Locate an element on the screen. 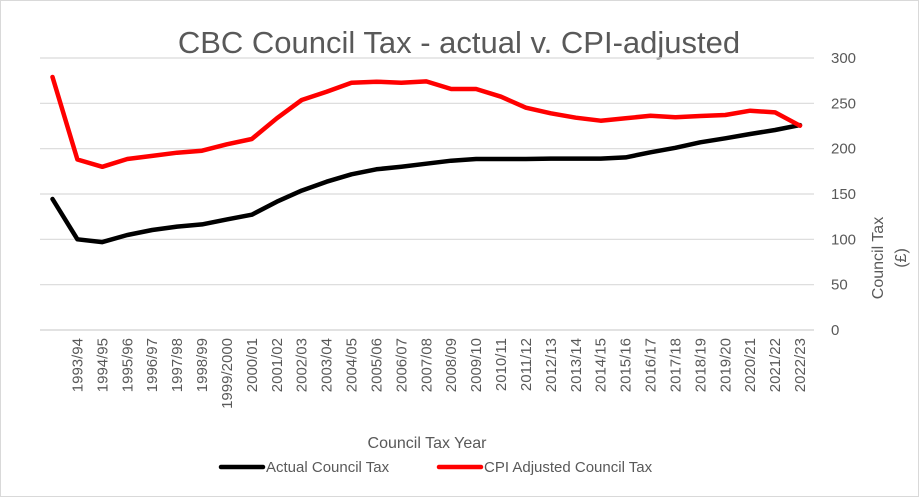 This screenshot has width=919, height=497. x-tick-label: 2001/02 is located at coordinates (277, 365).